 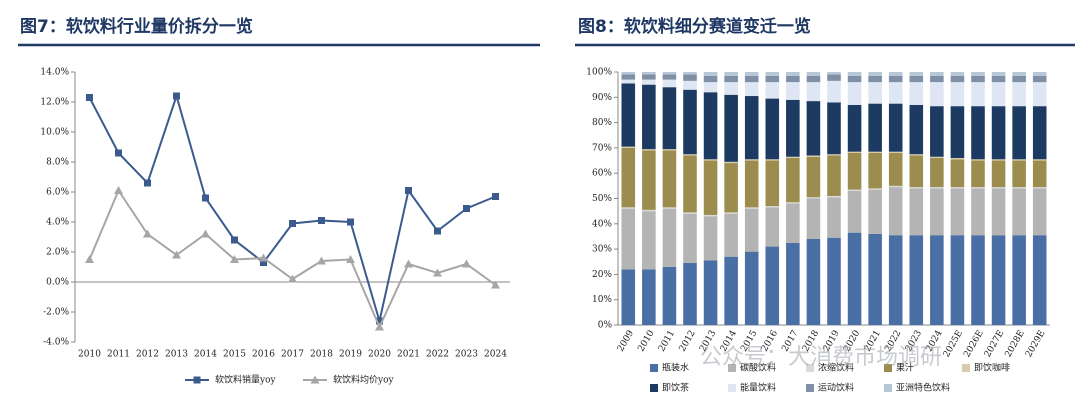 I want to click on legend-label: 软饮料销量yoy, so click(x=246, y=380).